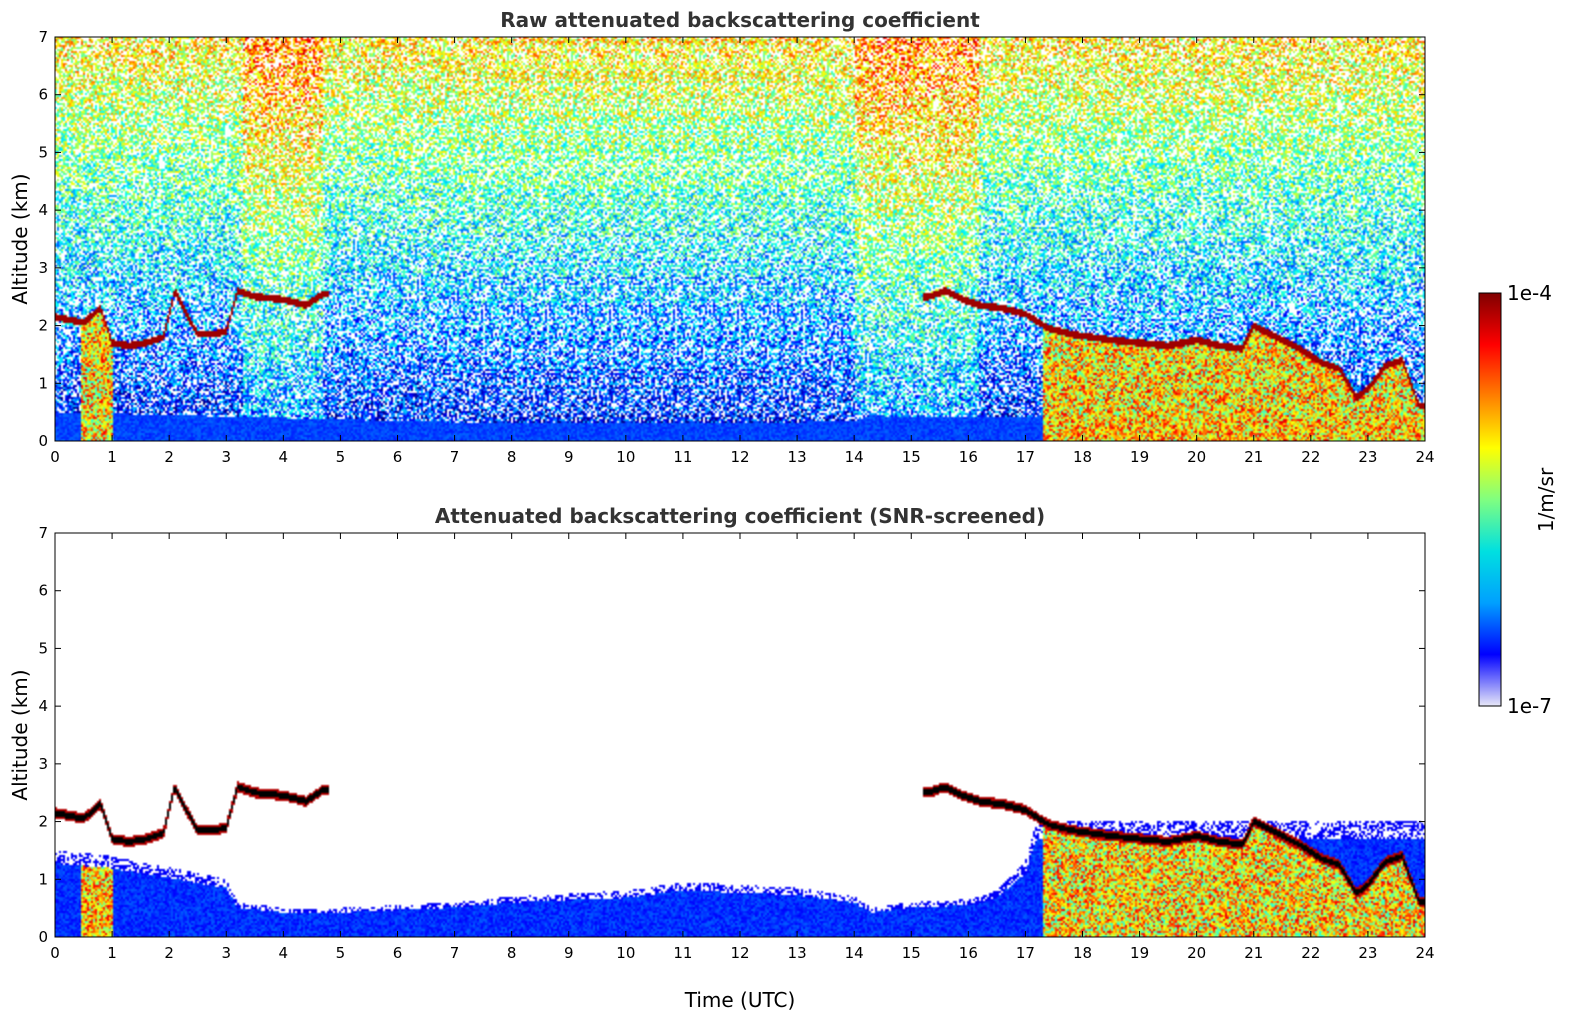 This screenshot has width=1595, height=1020. I want to click on colorbar-unit-label: 1/m/sr, so click(1546, 499).